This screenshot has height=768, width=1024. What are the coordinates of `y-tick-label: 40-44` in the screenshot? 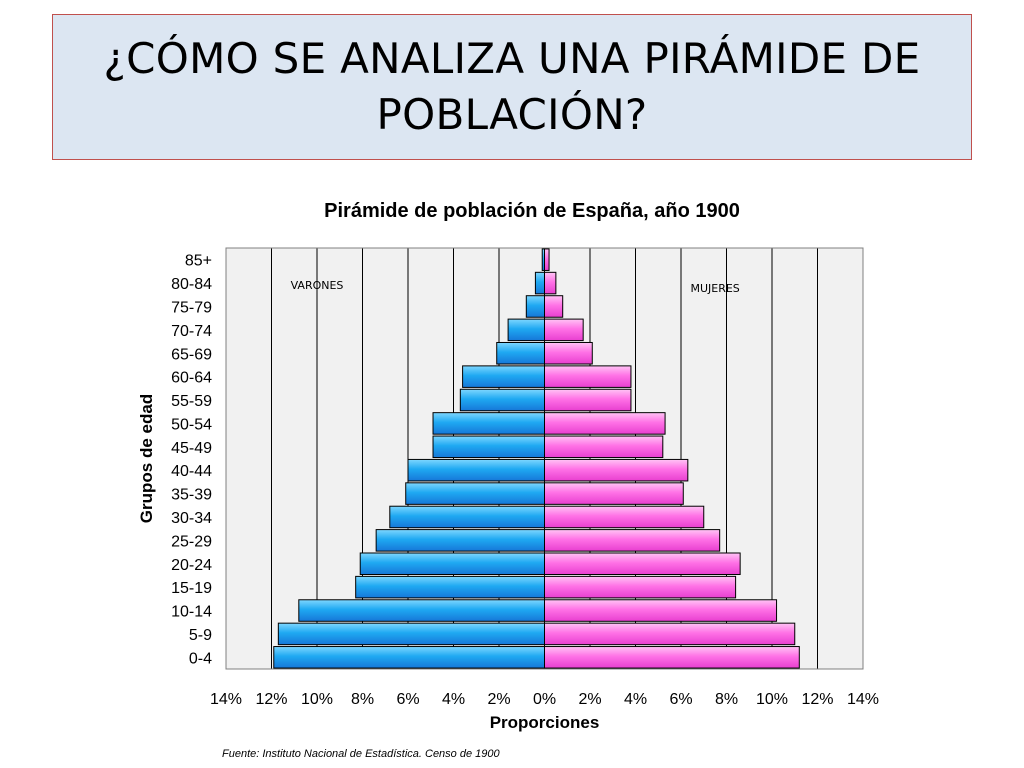 It's located at (191, 471).